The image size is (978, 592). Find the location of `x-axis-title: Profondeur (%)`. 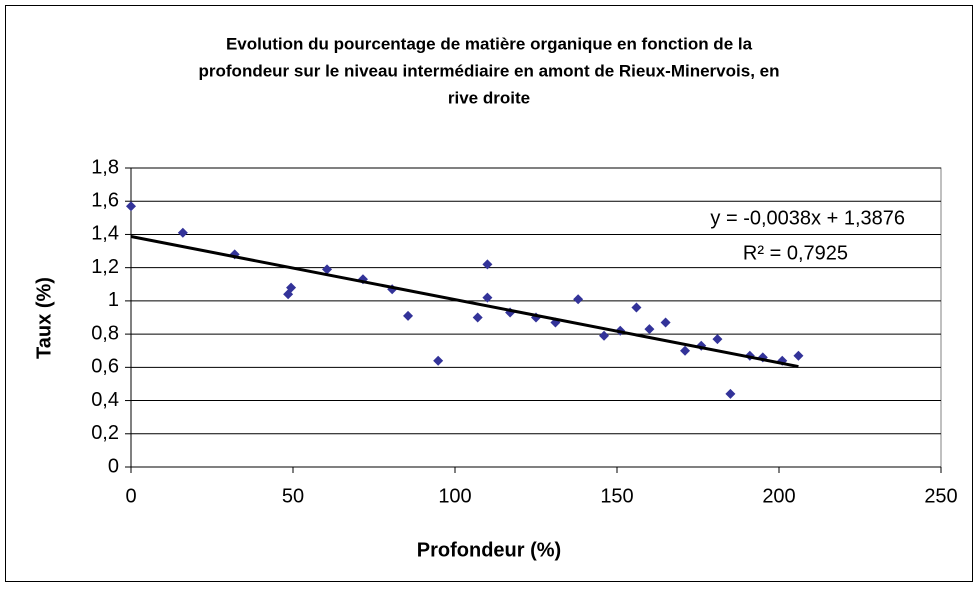

x-axis-title: Profondeur (%) is located at coordinates (489, 550).